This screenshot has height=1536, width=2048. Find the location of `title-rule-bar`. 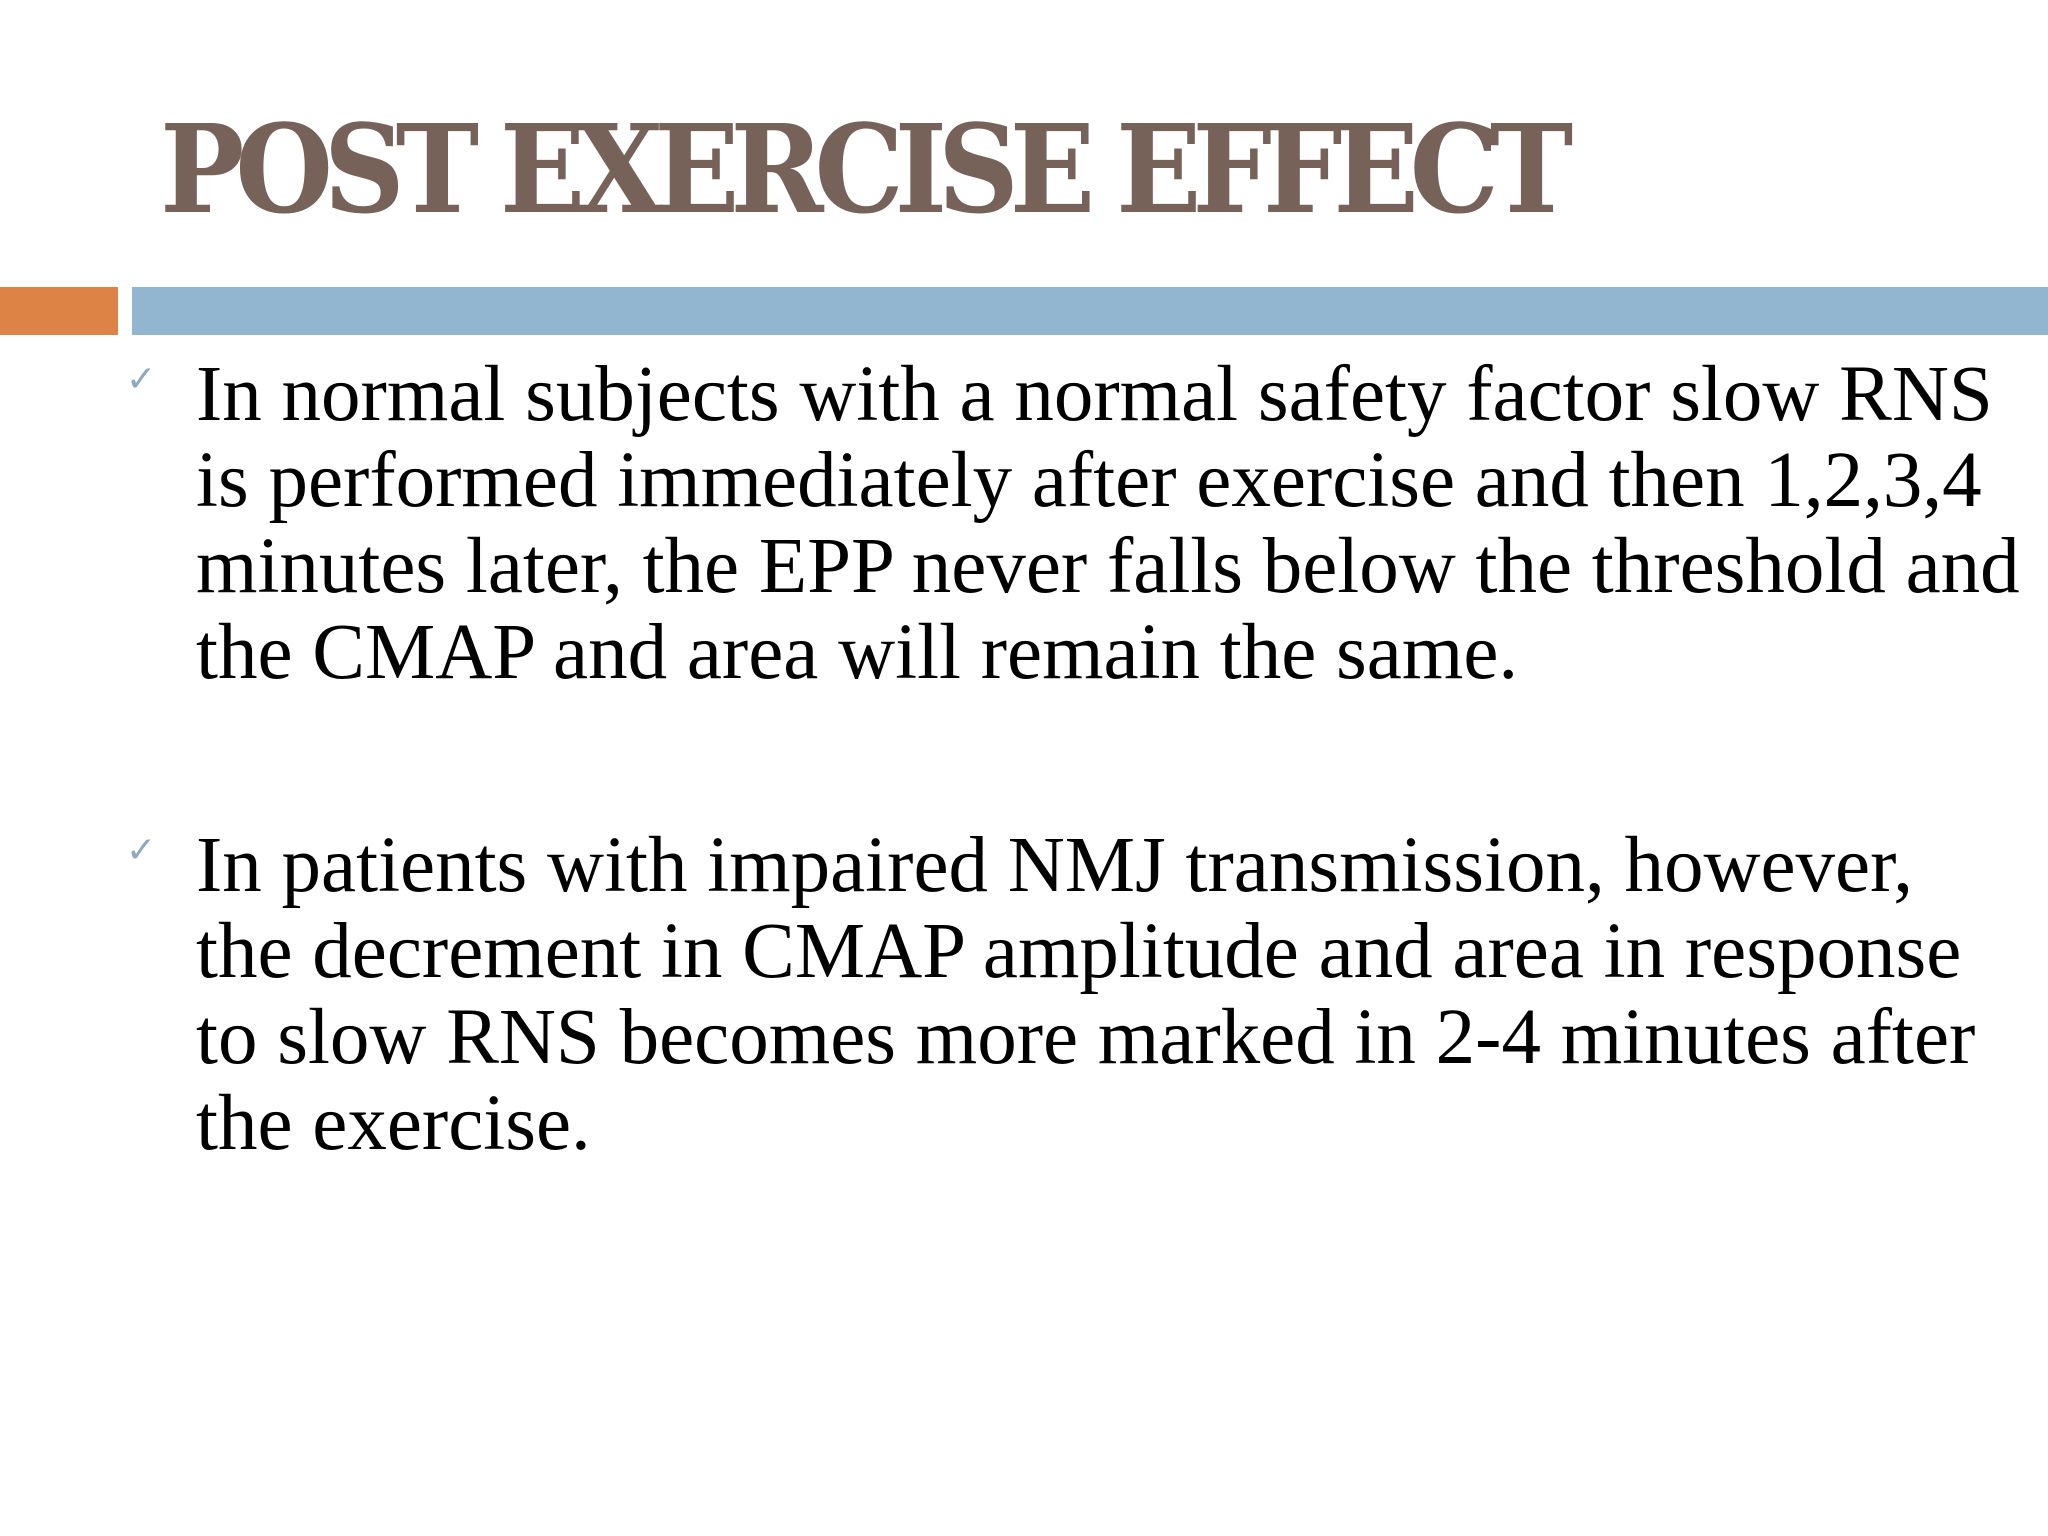

title-rule-bar is located at coordinates (1090, 311).